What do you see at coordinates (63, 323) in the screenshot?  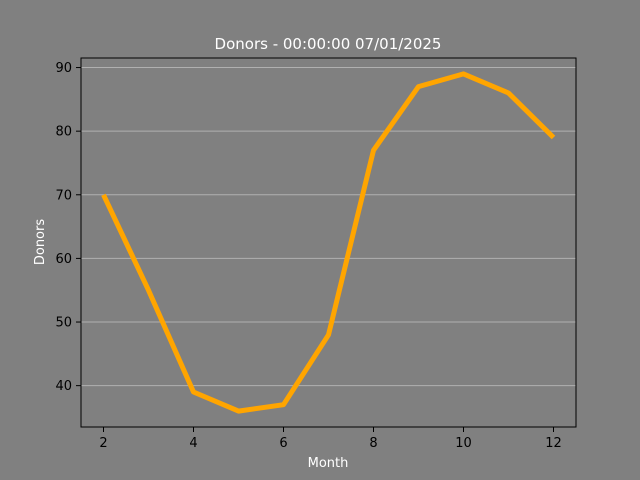 I see `y-tick-label: 50` at bounding box center [63, 323].